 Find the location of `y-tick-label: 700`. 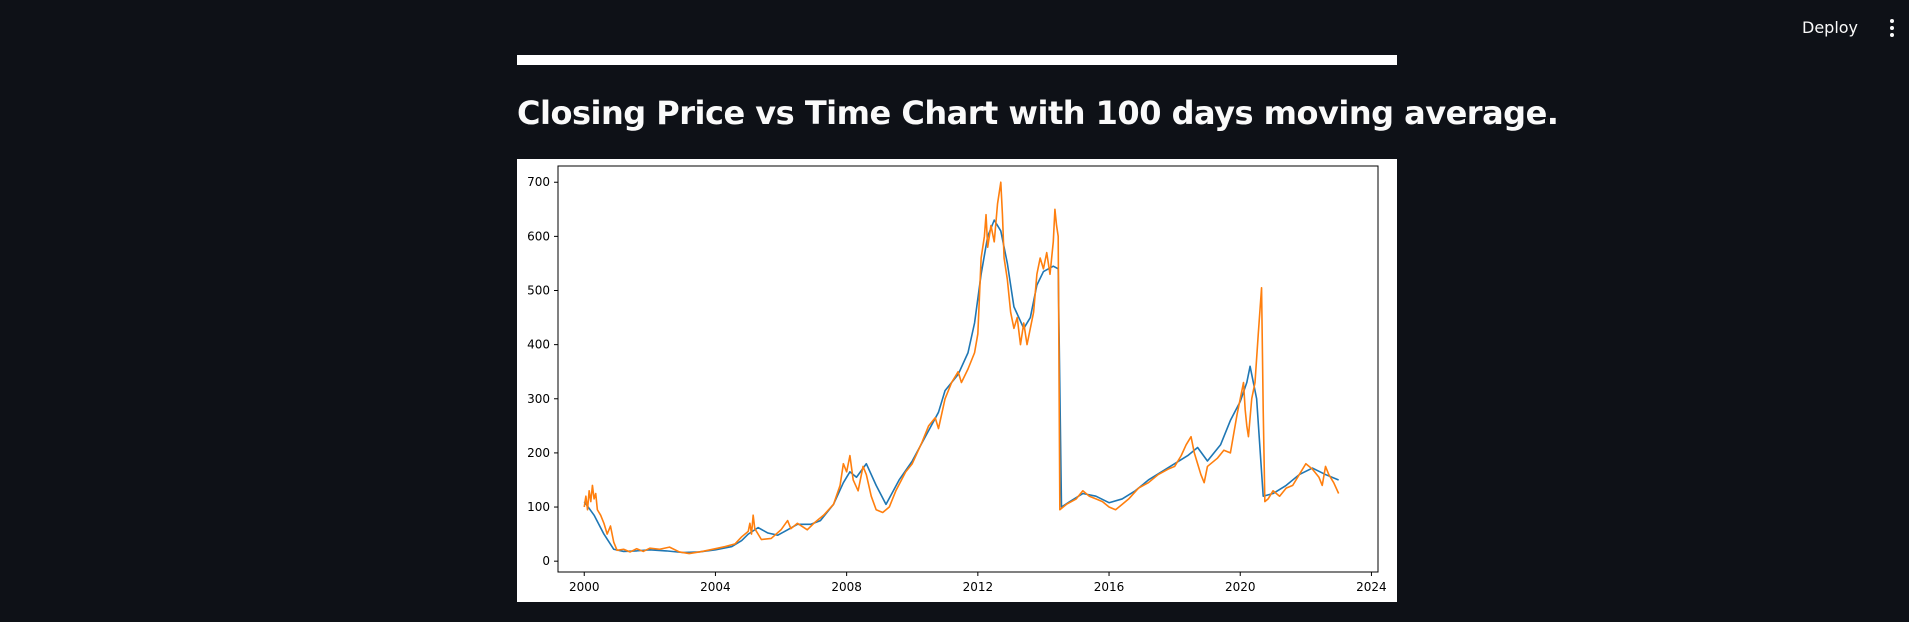

y-tick-label: 700 is located at coordinates (538, 182).